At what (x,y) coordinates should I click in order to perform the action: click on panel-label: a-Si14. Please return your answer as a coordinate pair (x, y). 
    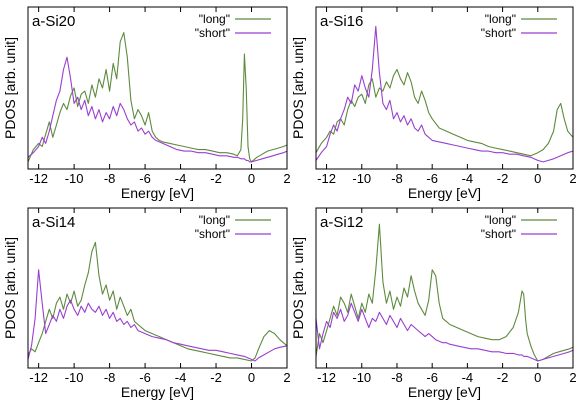
    Looking at the image, I should click on (53, 222).